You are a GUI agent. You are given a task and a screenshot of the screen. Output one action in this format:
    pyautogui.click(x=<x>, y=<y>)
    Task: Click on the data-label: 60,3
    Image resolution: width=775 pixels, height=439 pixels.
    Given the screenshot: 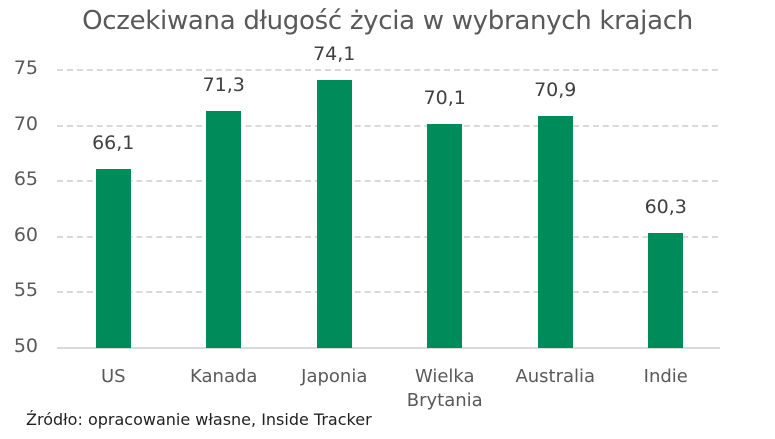 What is the action you would take?
    pyautogui.click(x=665, y=207)
    